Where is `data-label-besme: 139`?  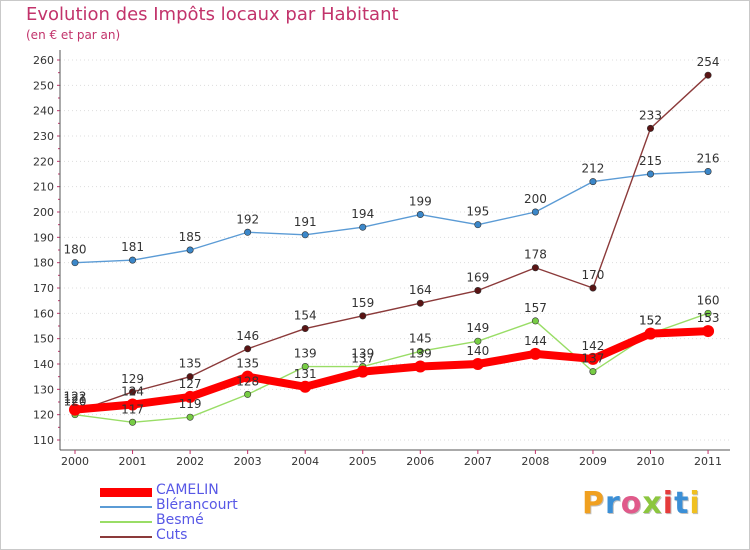
data-label-besme: 139 is located at coordinates (362, 354).